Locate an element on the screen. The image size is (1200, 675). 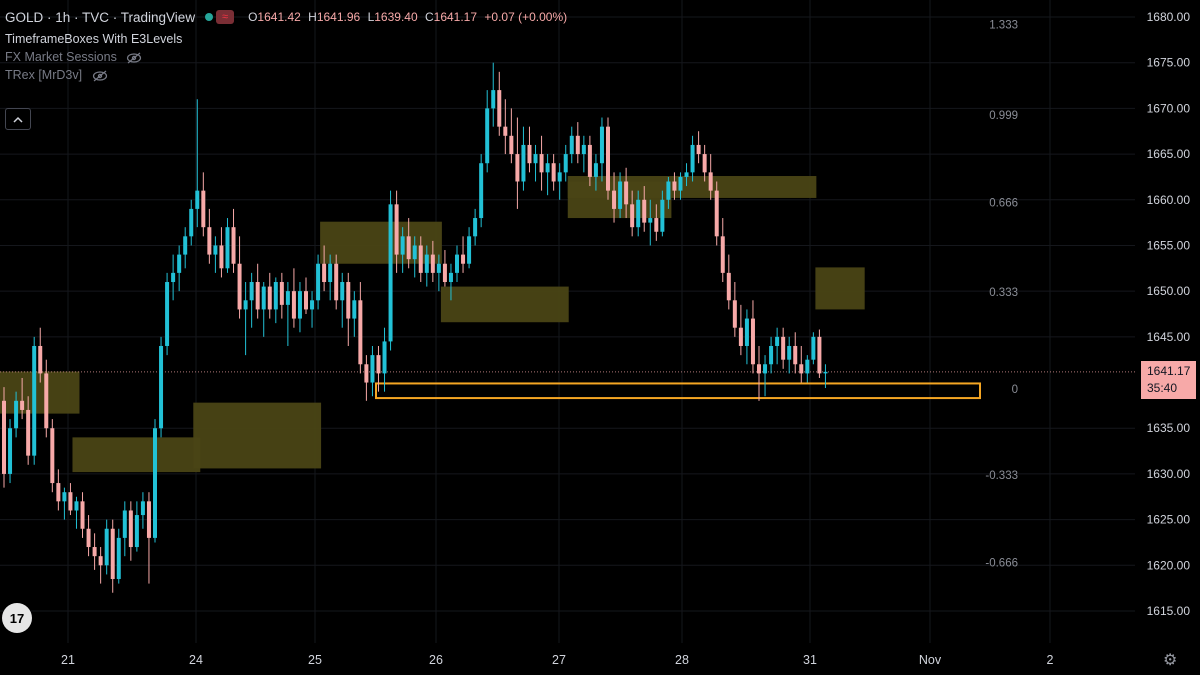
level-label: -0.333 is located at coordinates (1001, 476).